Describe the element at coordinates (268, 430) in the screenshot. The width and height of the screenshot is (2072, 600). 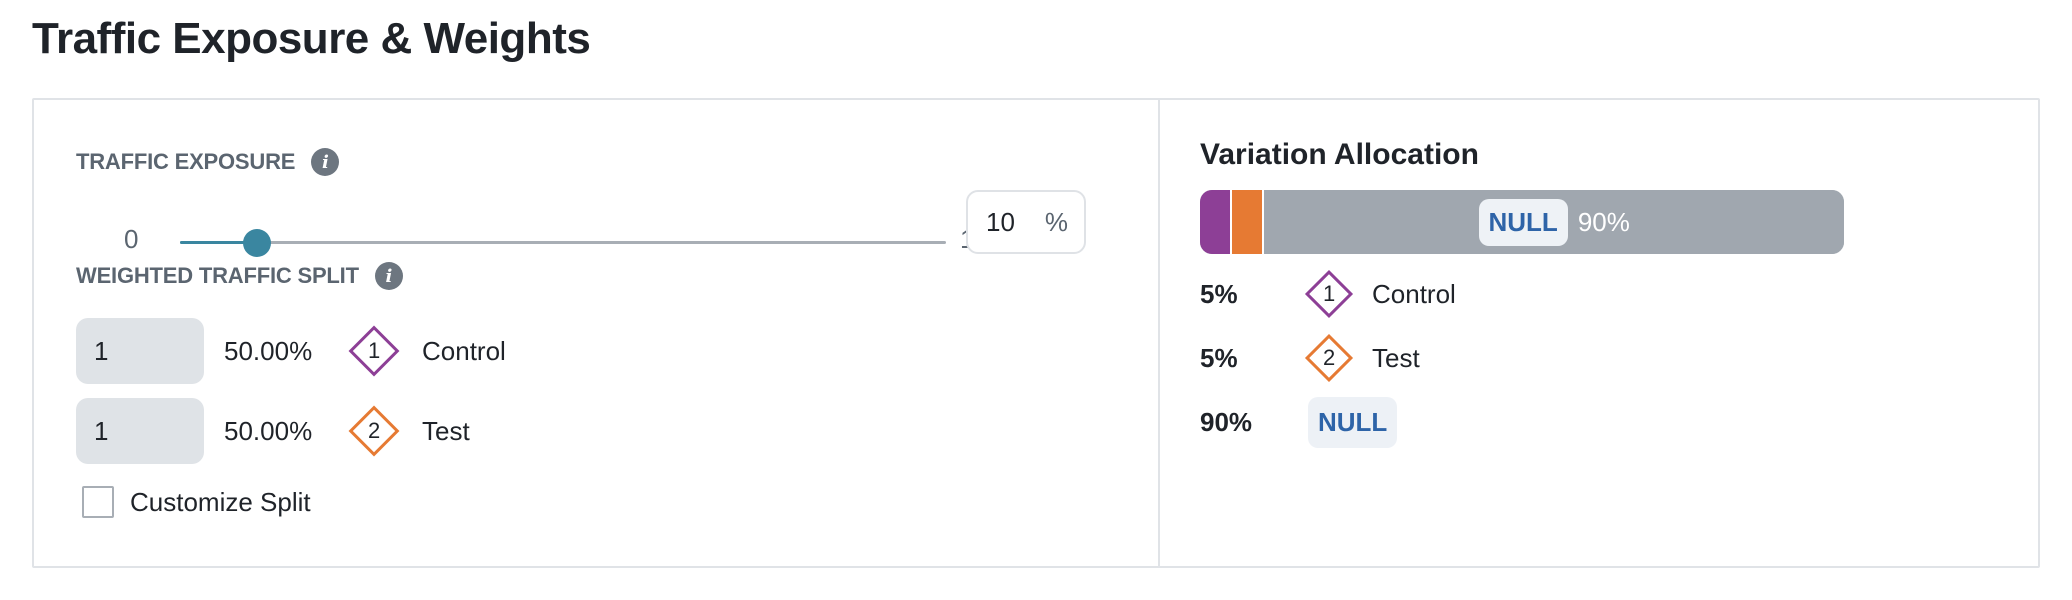
I see `weight-percent-test: 50.00%` at that location.